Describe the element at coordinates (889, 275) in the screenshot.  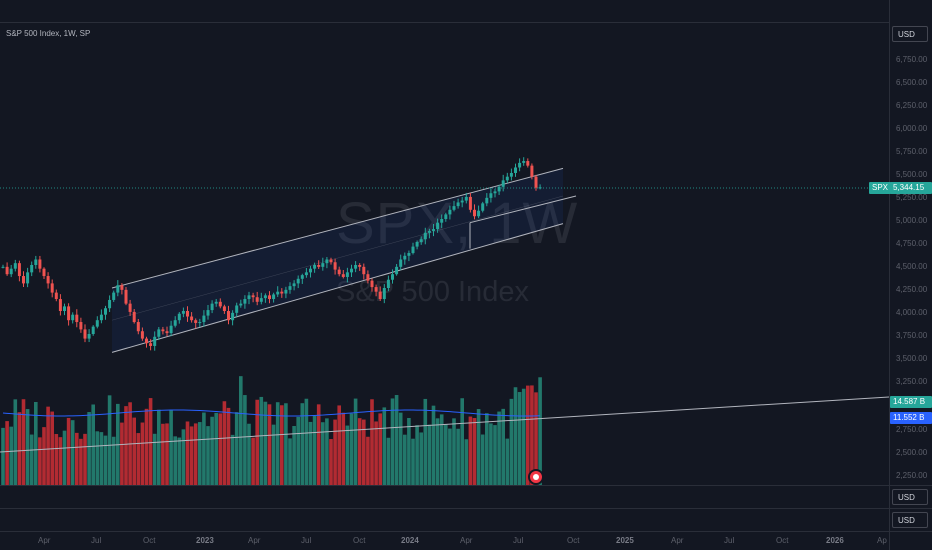
I see `price-axis-border` at that location.